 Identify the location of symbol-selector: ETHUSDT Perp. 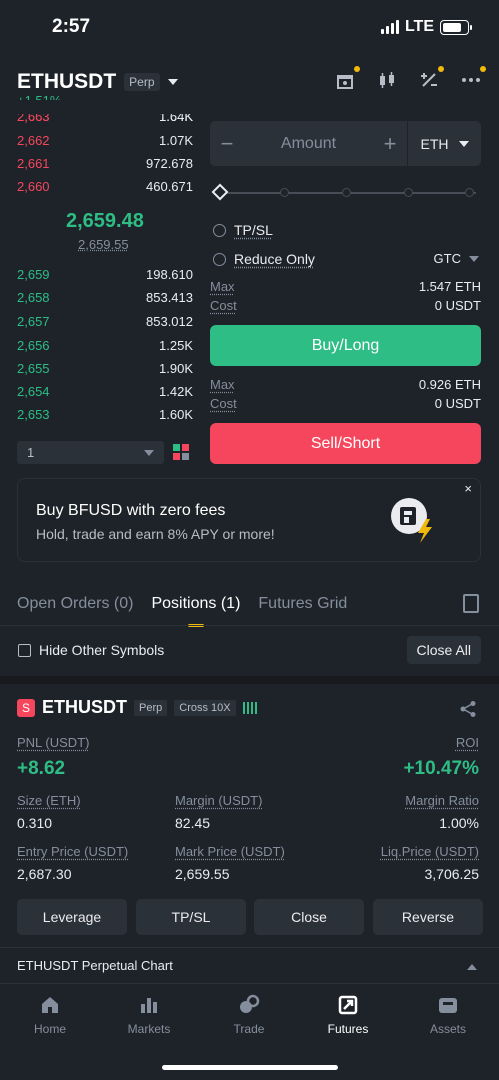
(97, 82).